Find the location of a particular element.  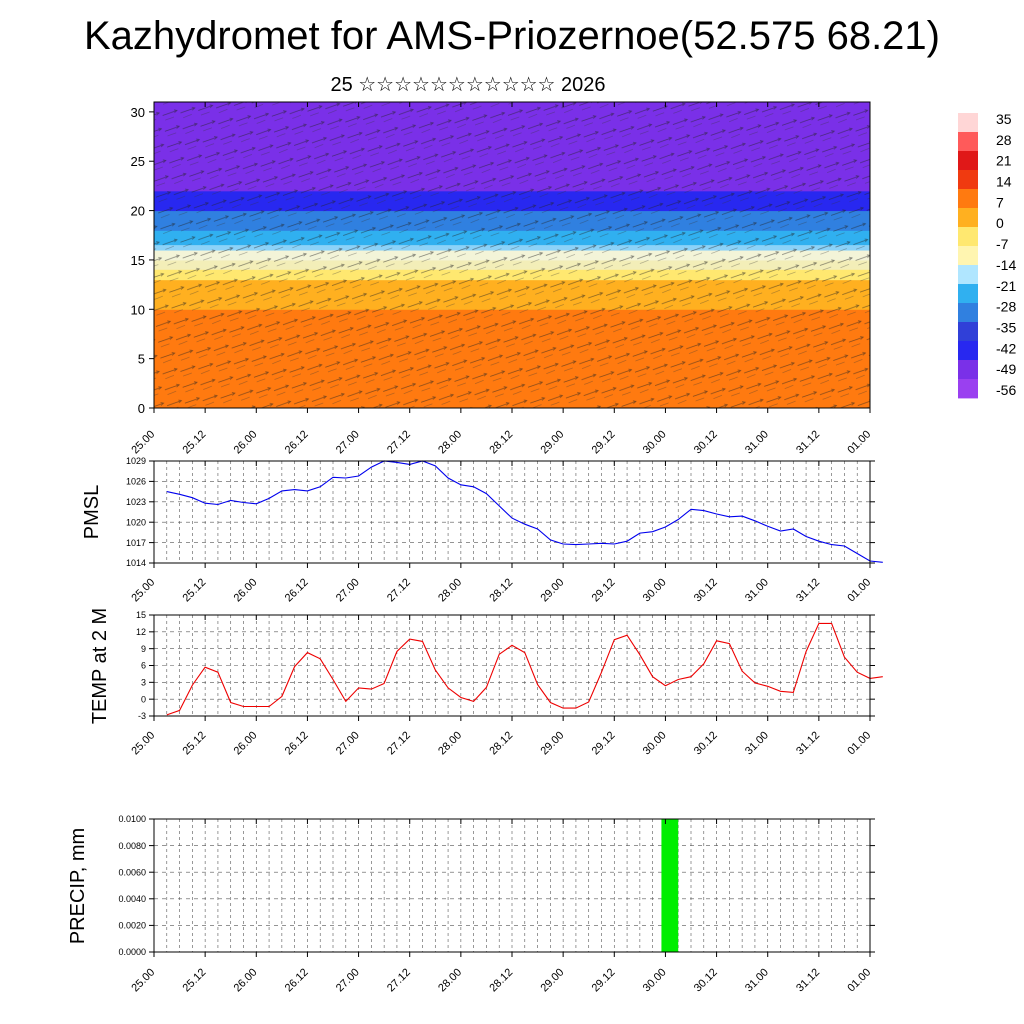

colorbar-label: 35 is located at coordinates (1004, 119).